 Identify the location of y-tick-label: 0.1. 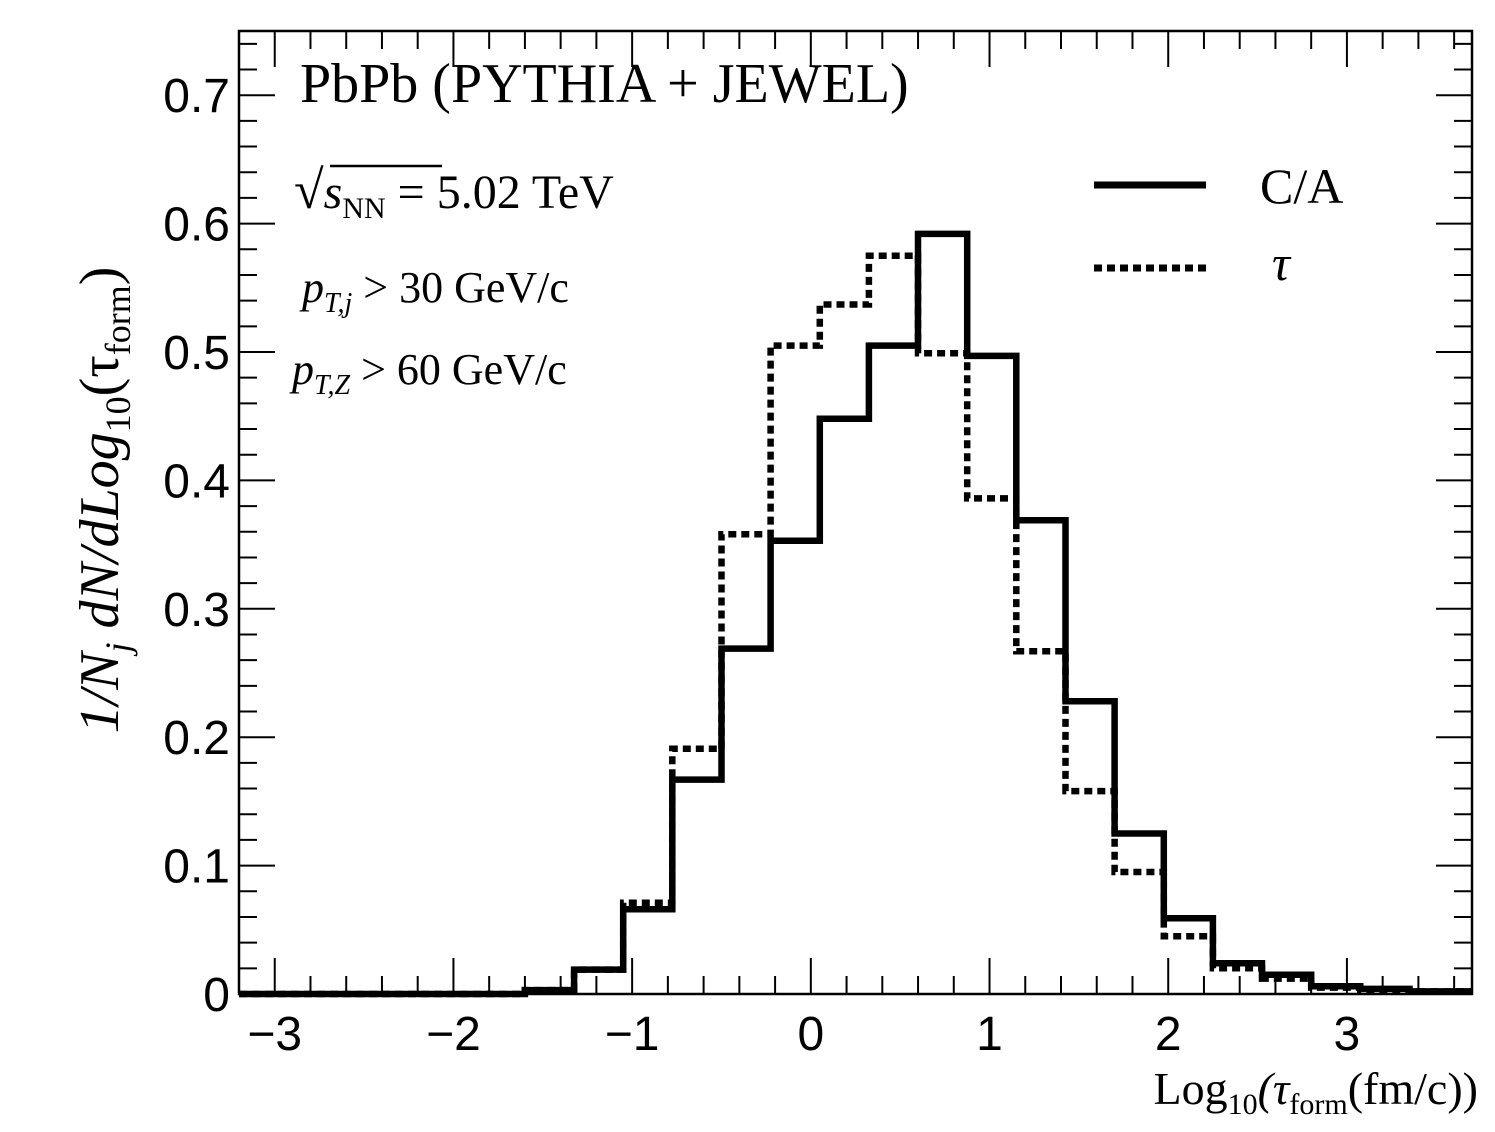
(196, 867).